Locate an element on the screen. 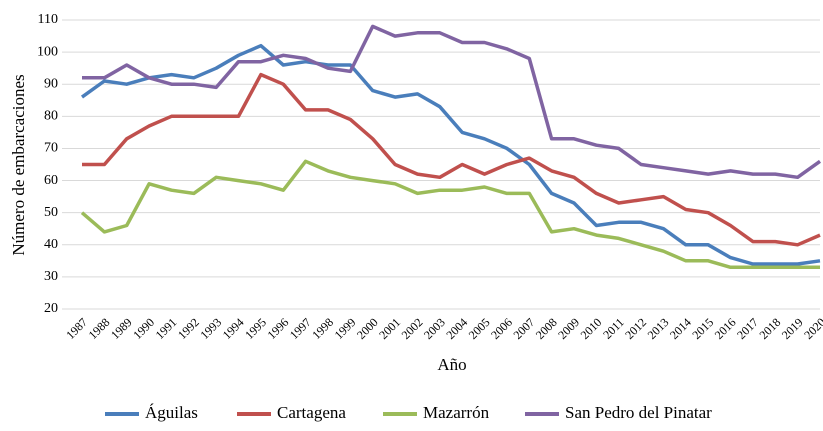  x-tick-label: 2010 is located at coordinates (591, 328).